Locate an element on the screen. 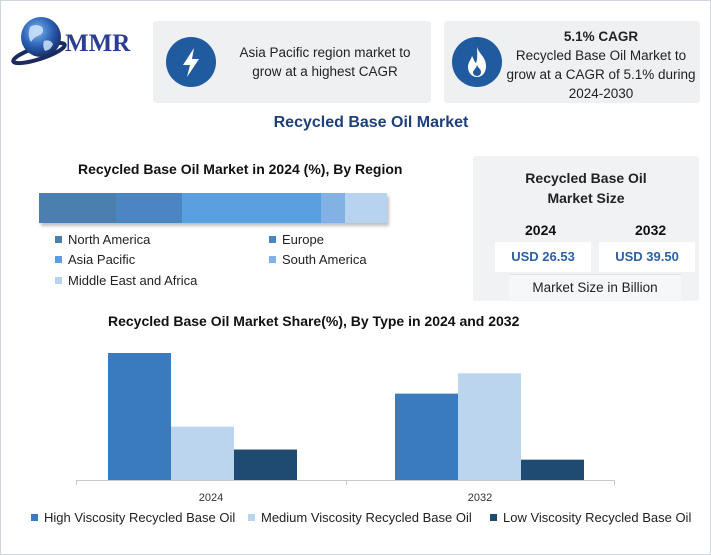 The image size is (711, 555). legend-label: Middle East and Africa is located at coordinates (133, 280).